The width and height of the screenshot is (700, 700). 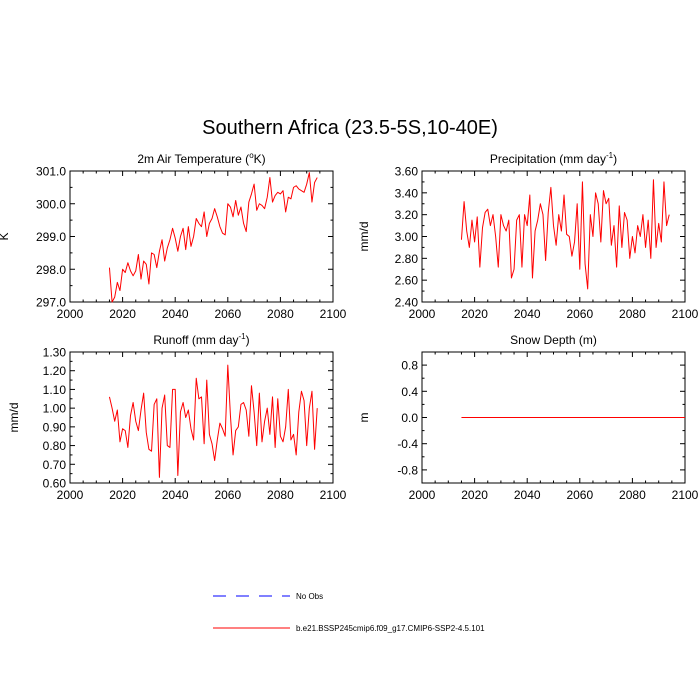 What do you see at coordinates (407, 259) in the screenshot?
I see `y-tick-label: 2.80` at bounding box center [407, 259].